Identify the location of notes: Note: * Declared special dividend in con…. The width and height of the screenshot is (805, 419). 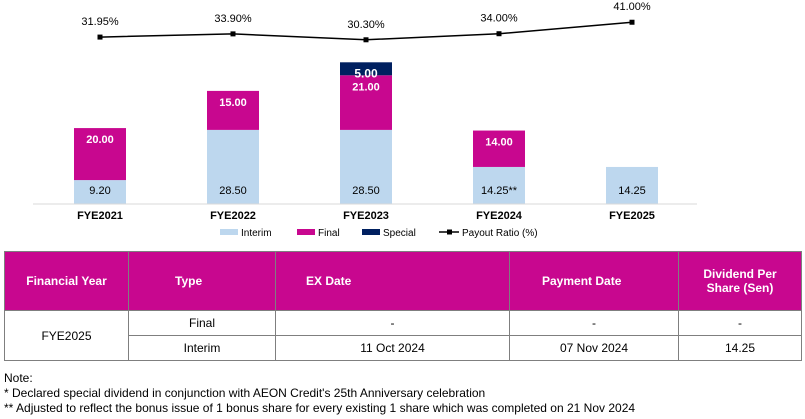
(319, 393).